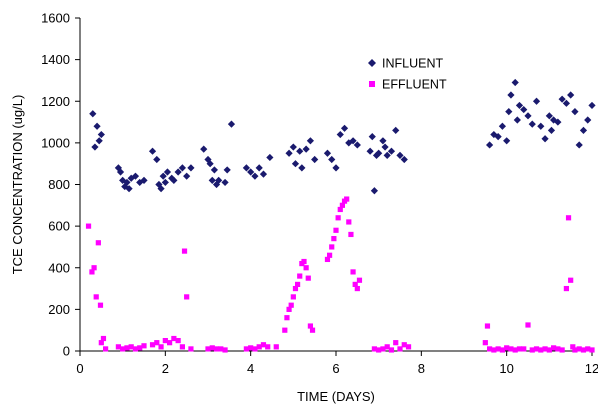  Describe the element at coordinates (59, 267) in the screenshot. I see `y-tick-label: 400` at that location.